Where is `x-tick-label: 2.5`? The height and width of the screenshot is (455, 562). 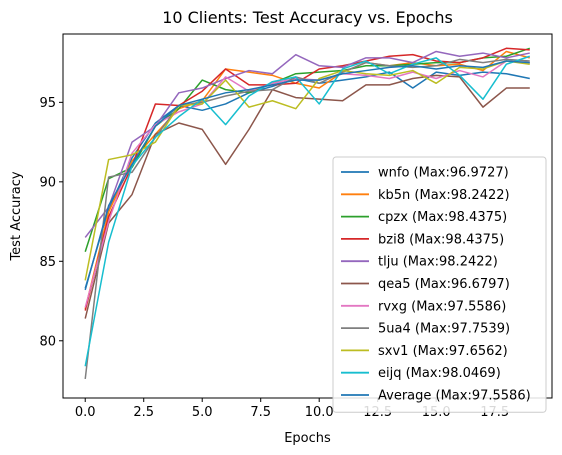
x-tick-label: 2.5 is located at coordinates (143, 412).